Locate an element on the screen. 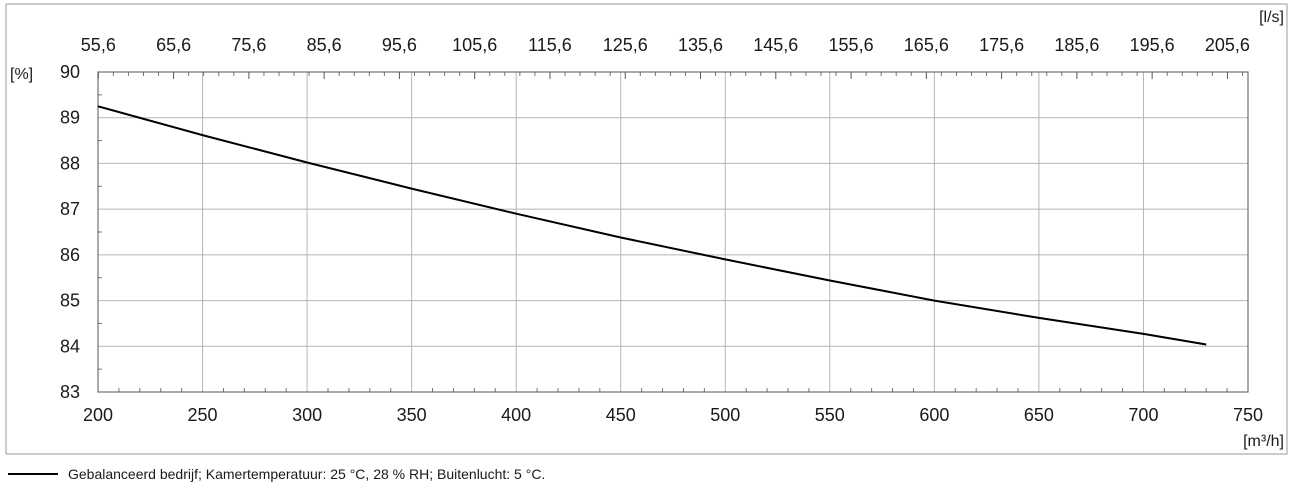 The image size is (1291, 482). x2-tick-label: 95,6 is located at coordinates (399, 45).